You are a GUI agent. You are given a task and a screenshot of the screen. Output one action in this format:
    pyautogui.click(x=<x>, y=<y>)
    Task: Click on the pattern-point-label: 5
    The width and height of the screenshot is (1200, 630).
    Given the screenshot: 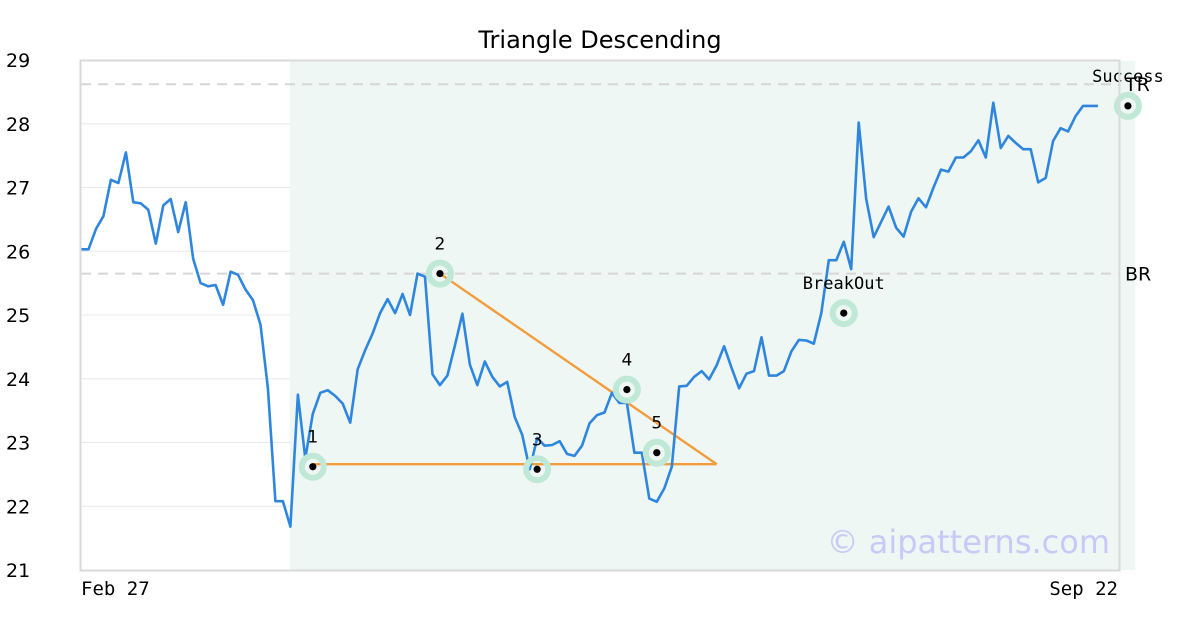 What is the action you would take?
    pyautogui.click(x=656, y=424)
    